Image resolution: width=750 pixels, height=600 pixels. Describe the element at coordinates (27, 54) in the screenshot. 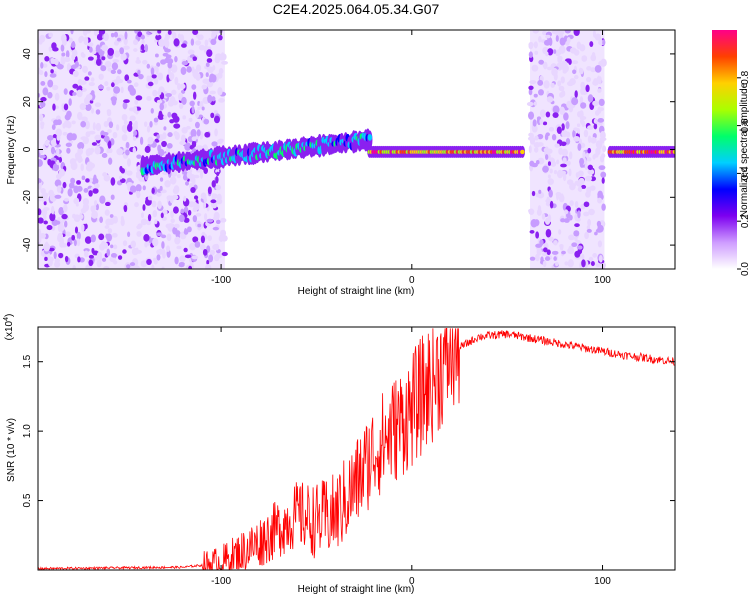

I see `y-tick-label: 40` at that location.